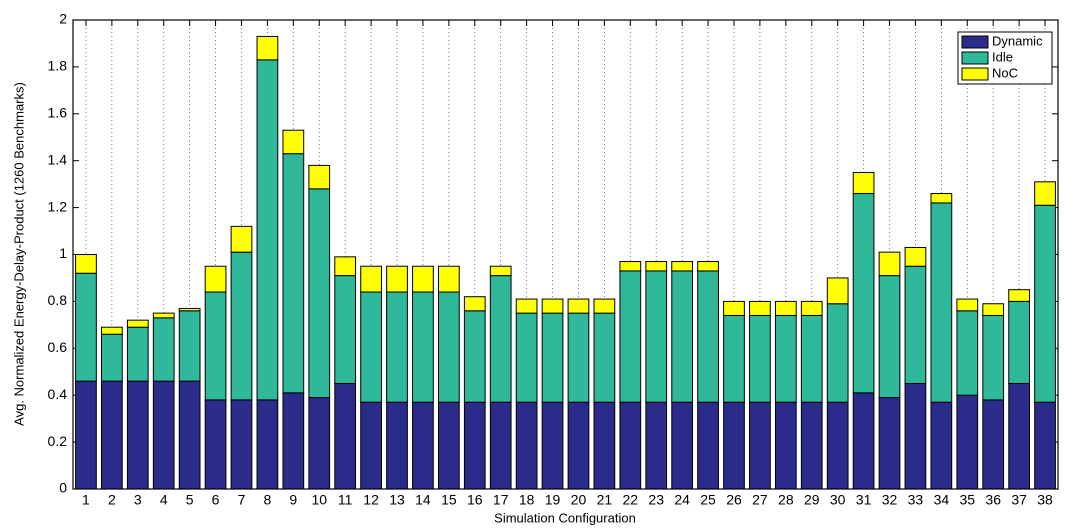 The height and width of the screenshot is (532, 1074). What do you see at coordinates (579, 500) in the screenshot?
I see `x-tick-label: 20` at bounding box center [579, 500].